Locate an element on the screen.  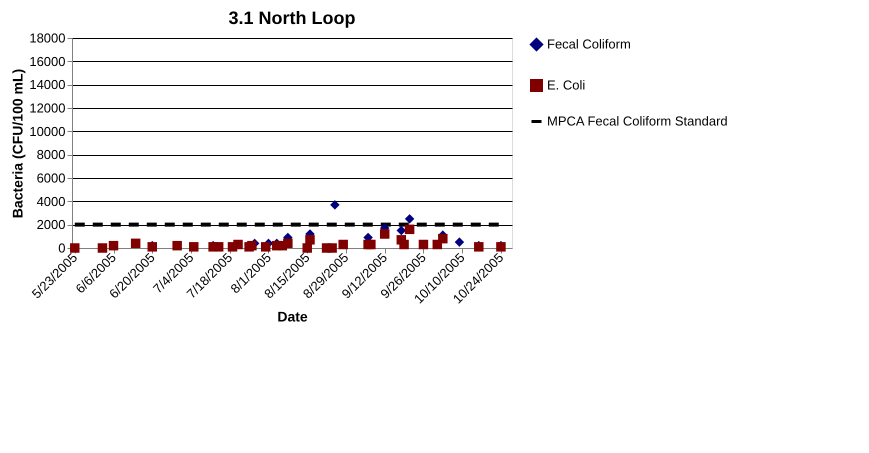
y-tick-label: 10000 is located at coordinates (47, 131).